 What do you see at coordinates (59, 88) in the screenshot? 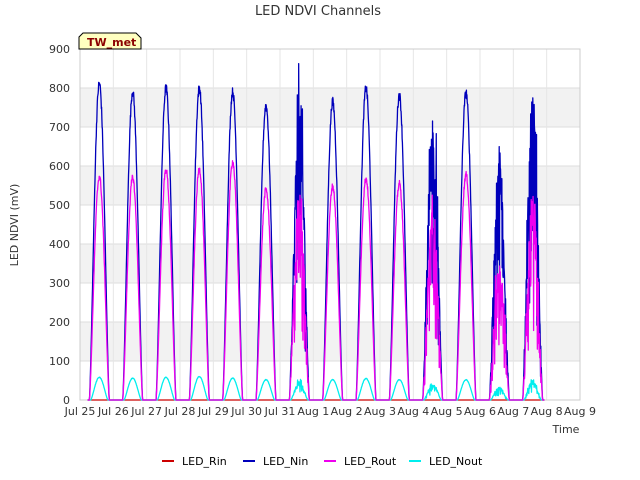
I see `y-tick-label: 800` at bounding box center [59, 88].